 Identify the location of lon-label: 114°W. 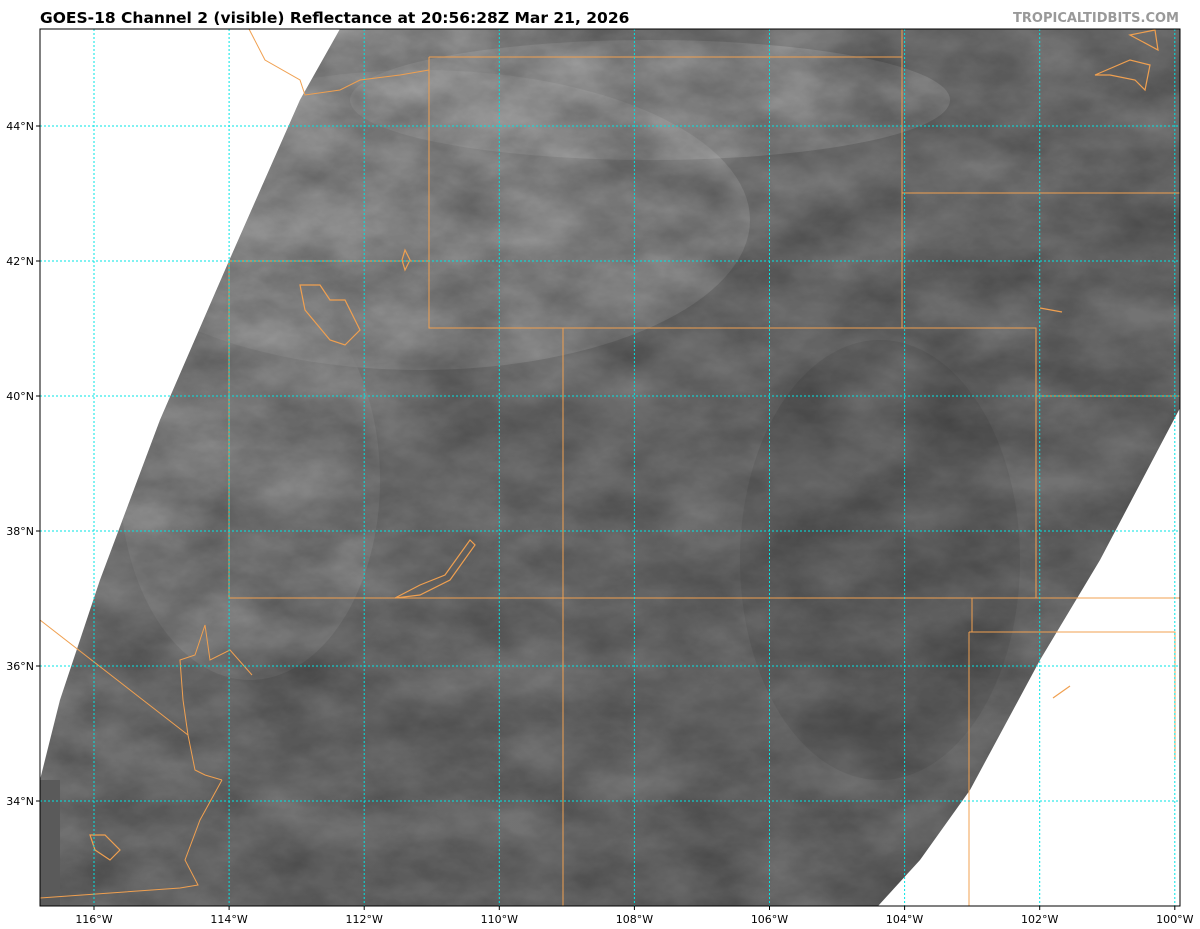
(228, 919).